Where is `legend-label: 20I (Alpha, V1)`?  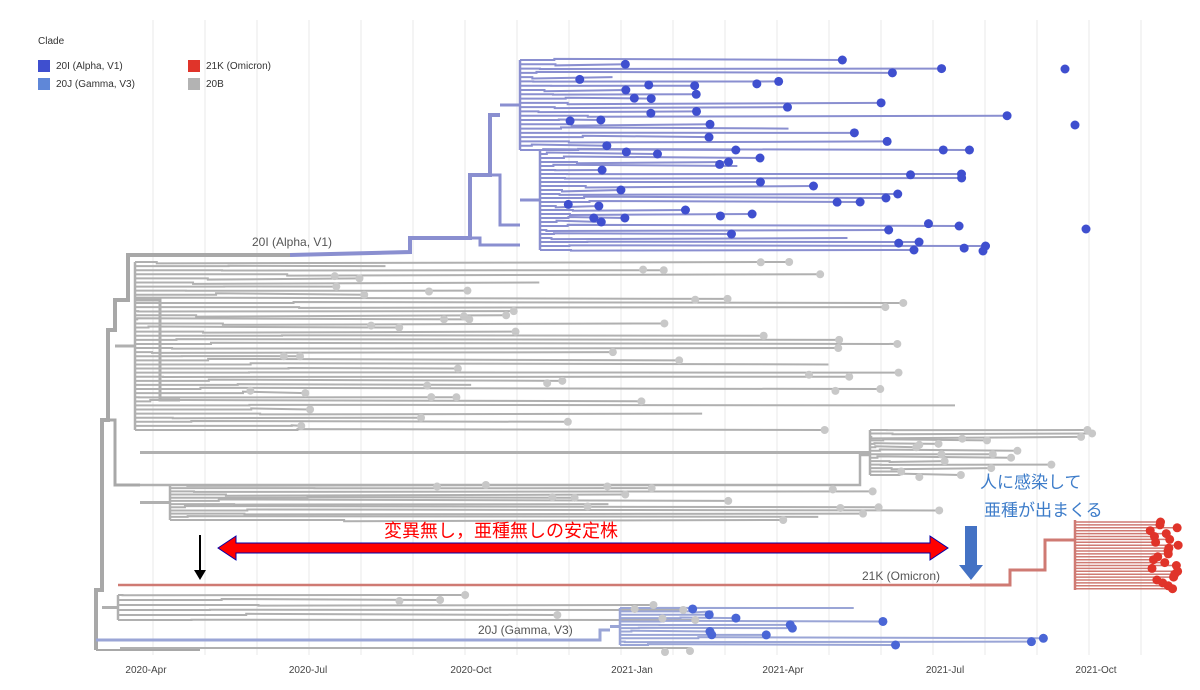 legend-label: 20I (Alpha, V1) is located at coordinates (89, 66).